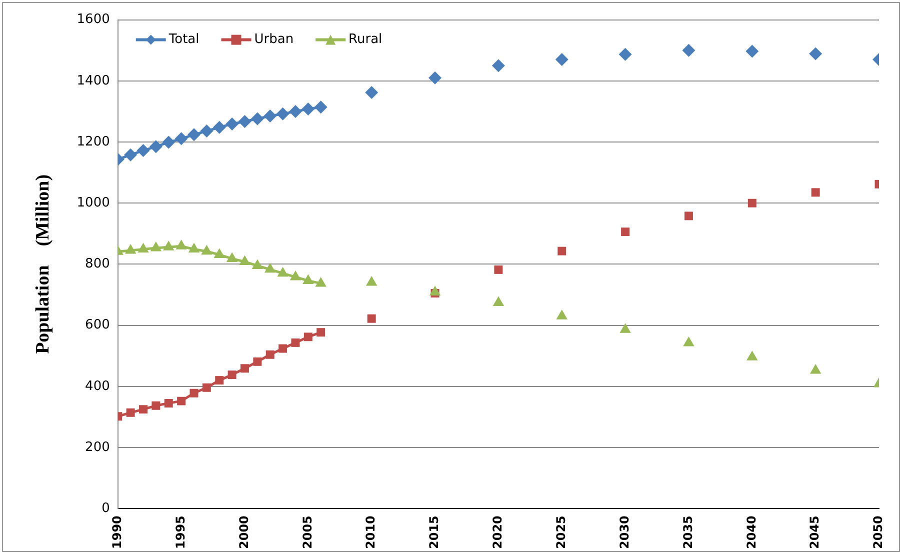 This screenshot has height=558, width=905. Describe the element at coordinates (307, 533) in the screenshot. I see `x-tick-label: 2005` at that location.